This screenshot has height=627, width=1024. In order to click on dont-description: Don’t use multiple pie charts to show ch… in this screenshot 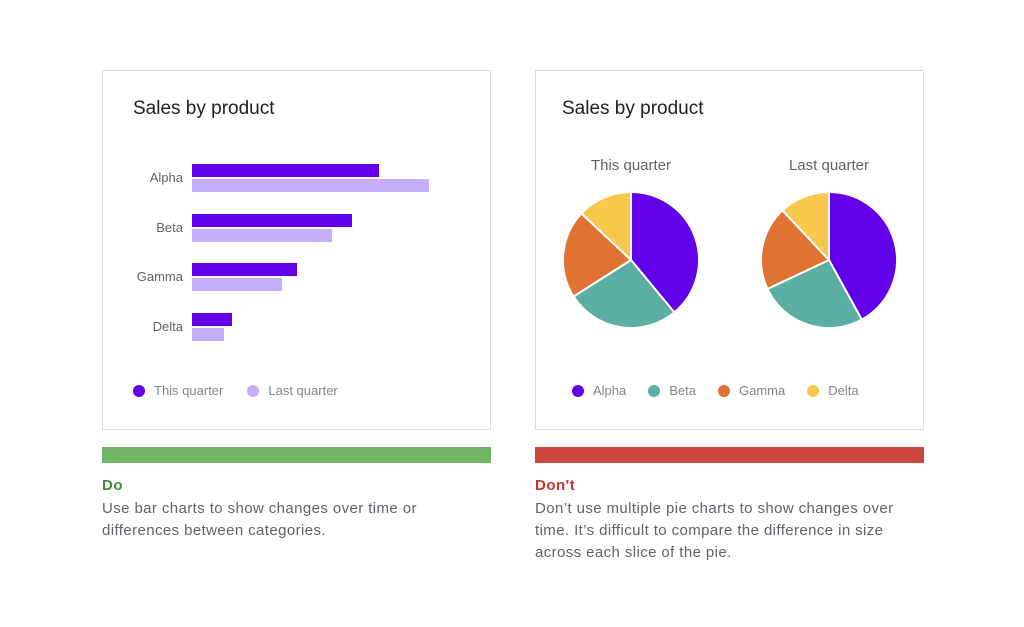, I will do `click(714, 530)`.